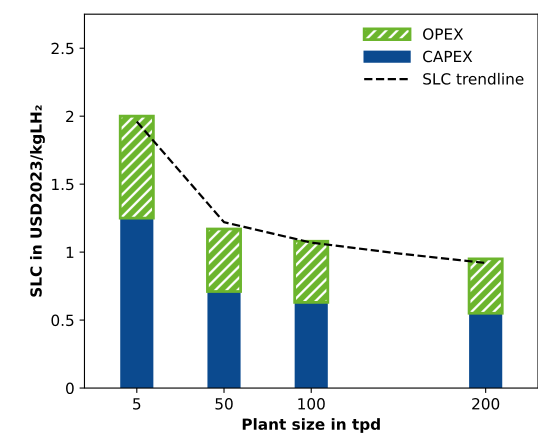  Describe the element at coordinates (62, 320) in the screenshot. I see `y-tick-label: 0.5` at that location.